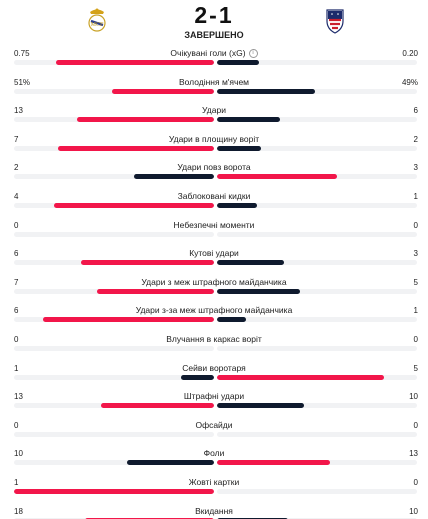  What do you see at coordinates (214, 115) in the screenshot?
I see `stat-row: 13 Удари 6` at bounding box center [214, 115].